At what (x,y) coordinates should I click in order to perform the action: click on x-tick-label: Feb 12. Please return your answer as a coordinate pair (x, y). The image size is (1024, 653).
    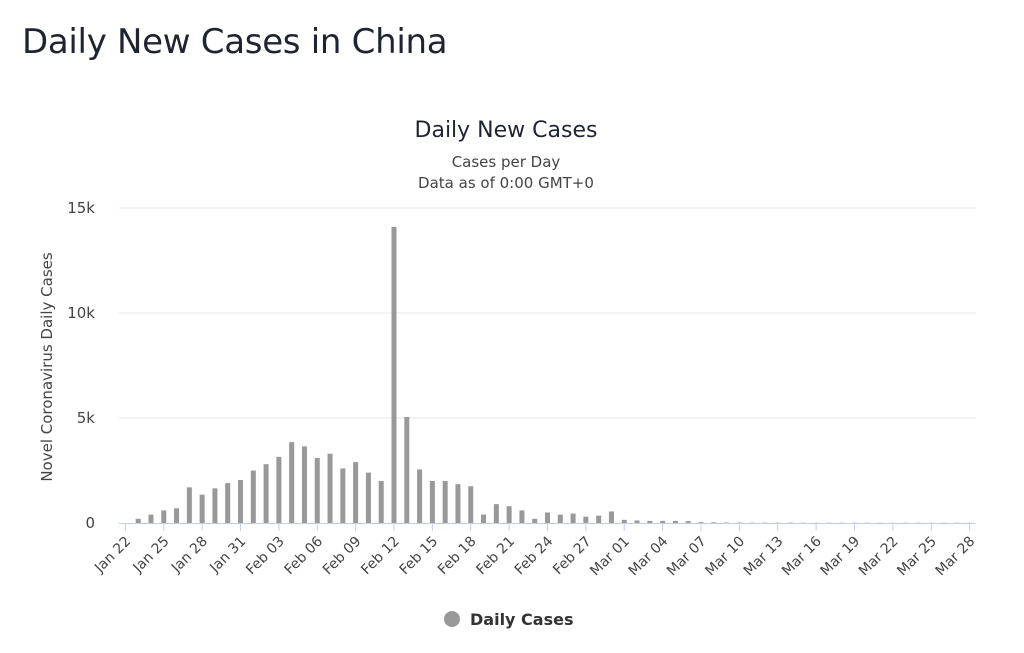
    Looking at the image, I should click on (380, 556).